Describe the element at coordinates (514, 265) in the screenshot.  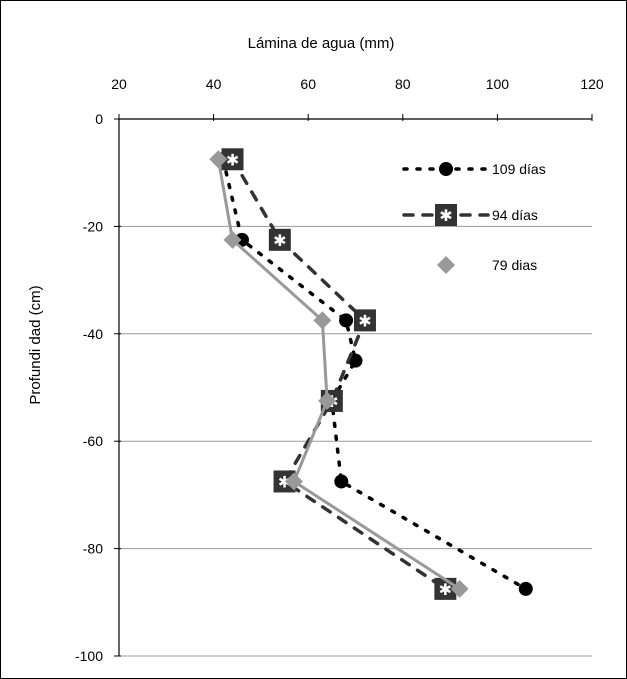
I see `legend-label: 79 dias` at that location.